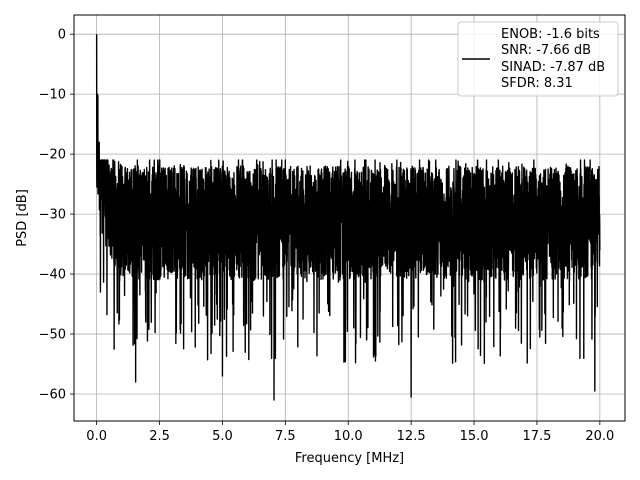 Image resolution: width=640 pixels, height=480 pixels. I want to click on y-axis-label: PSD [dB], so click(22, 218).